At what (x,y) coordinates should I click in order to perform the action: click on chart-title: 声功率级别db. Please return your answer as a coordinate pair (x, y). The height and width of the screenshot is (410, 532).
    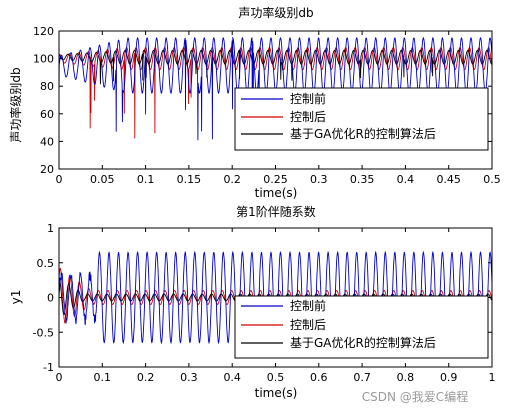
    Looking at the image, I should click on (275, 12).